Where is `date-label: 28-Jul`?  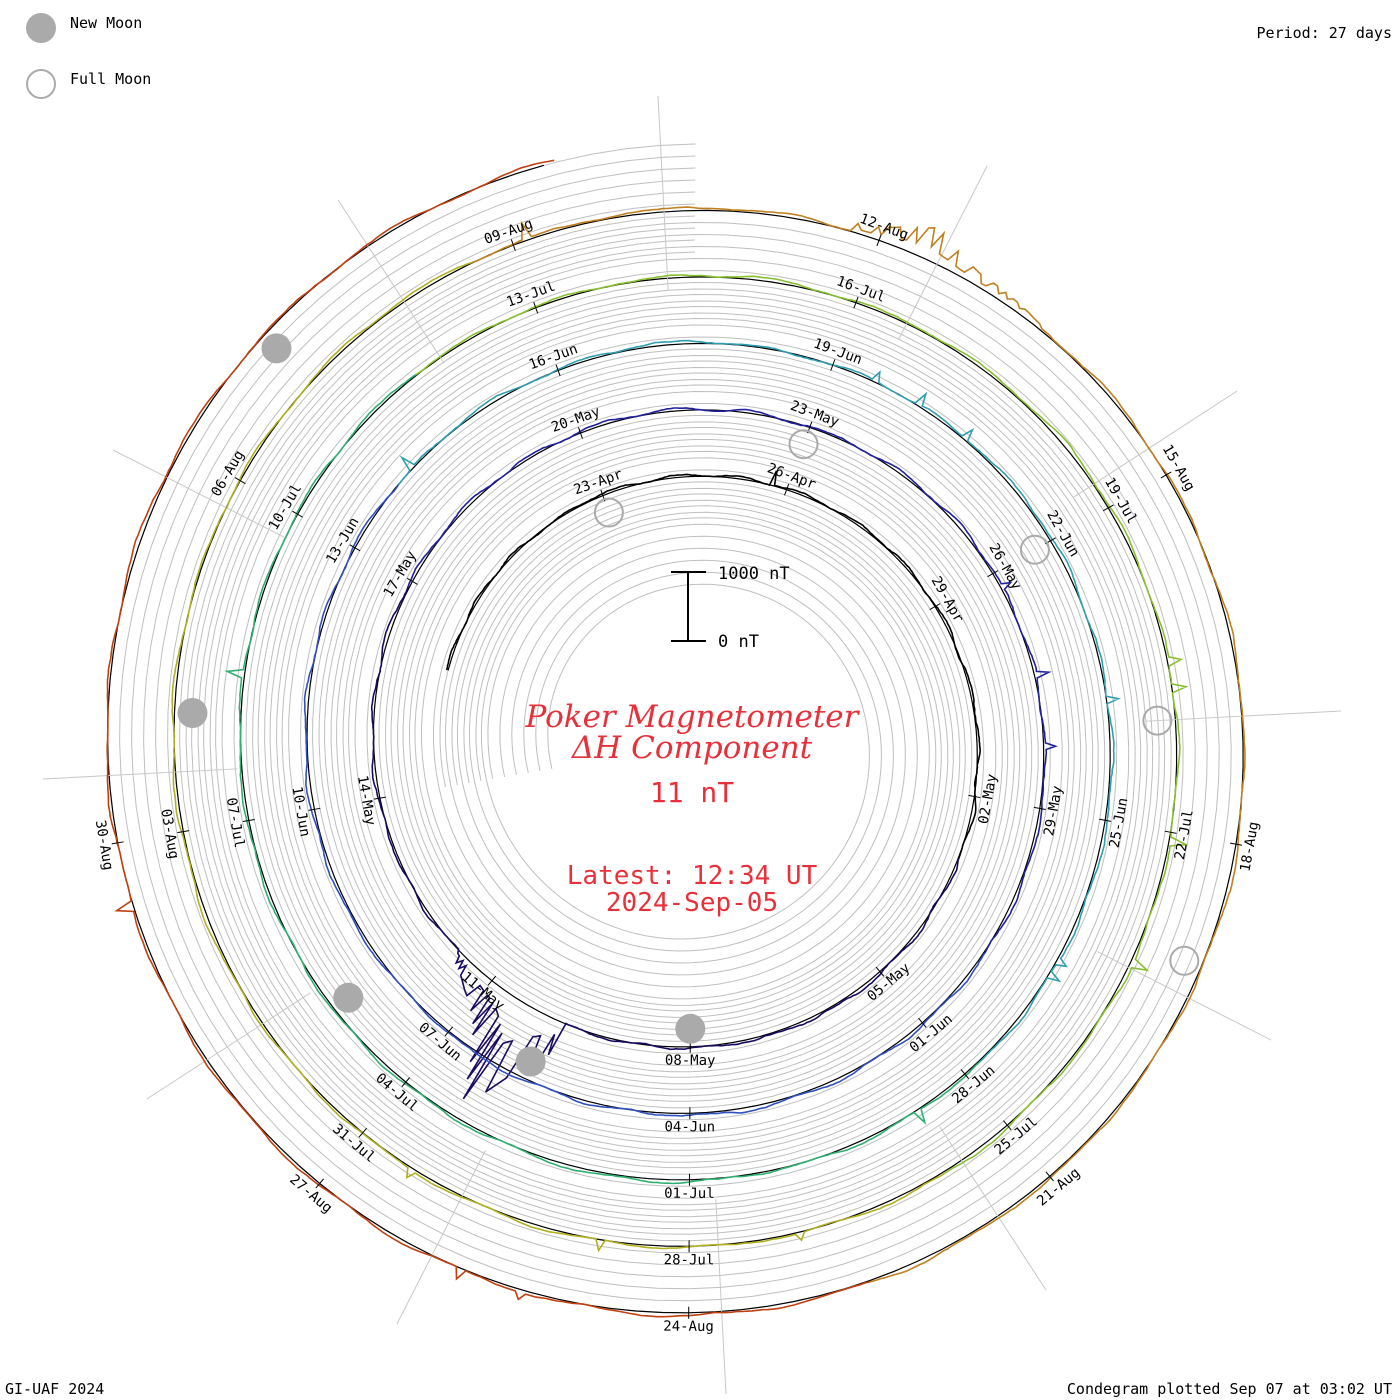
date-label: 28-Jul is located at coordinates (689, 1260).